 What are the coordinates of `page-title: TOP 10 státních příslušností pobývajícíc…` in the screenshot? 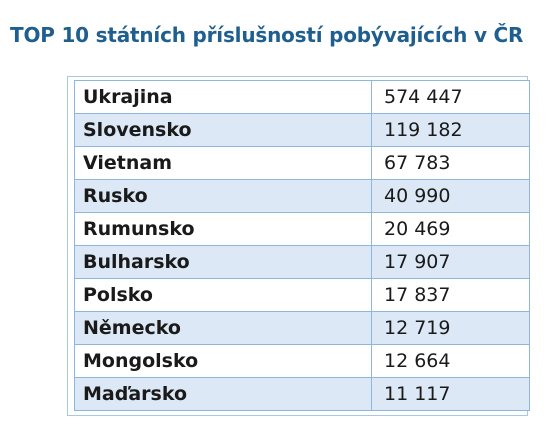 It's located at (267, 35).